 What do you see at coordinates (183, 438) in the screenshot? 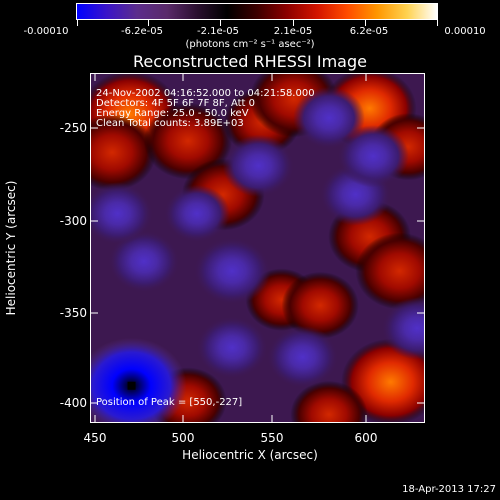
I see `x-tick-label: 500` at bounding box center [183, 438].